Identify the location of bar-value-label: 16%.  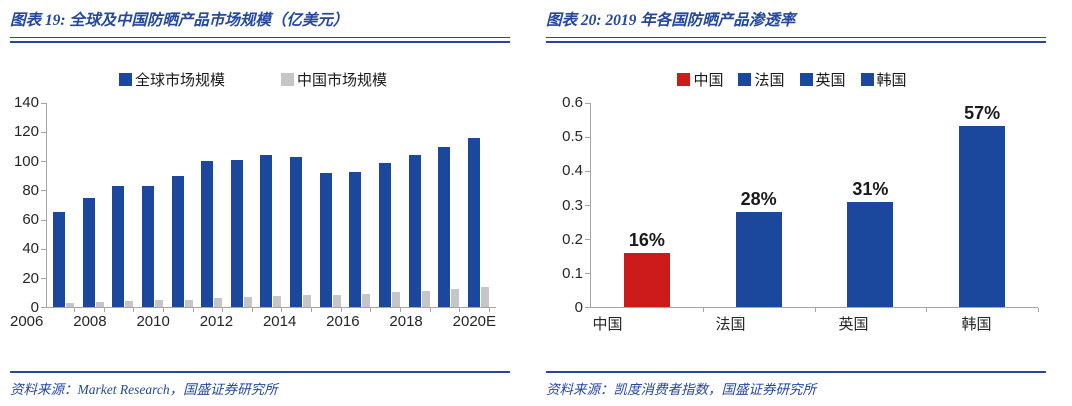
(646, 239).